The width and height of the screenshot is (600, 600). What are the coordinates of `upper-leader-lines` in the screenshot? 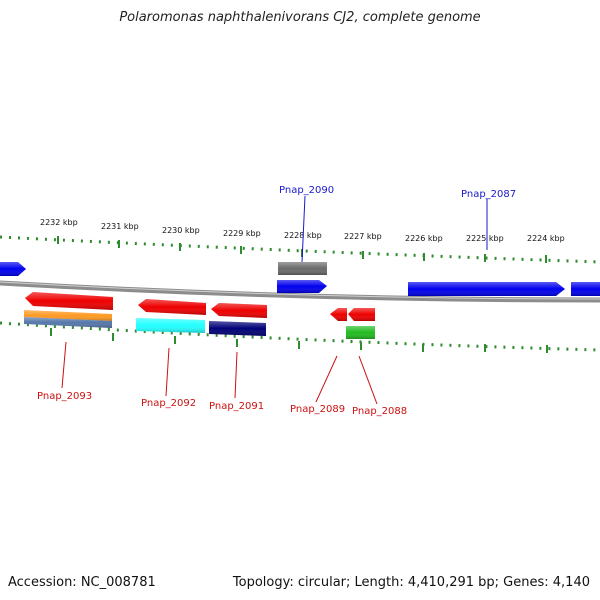 It's located at (394, 229).